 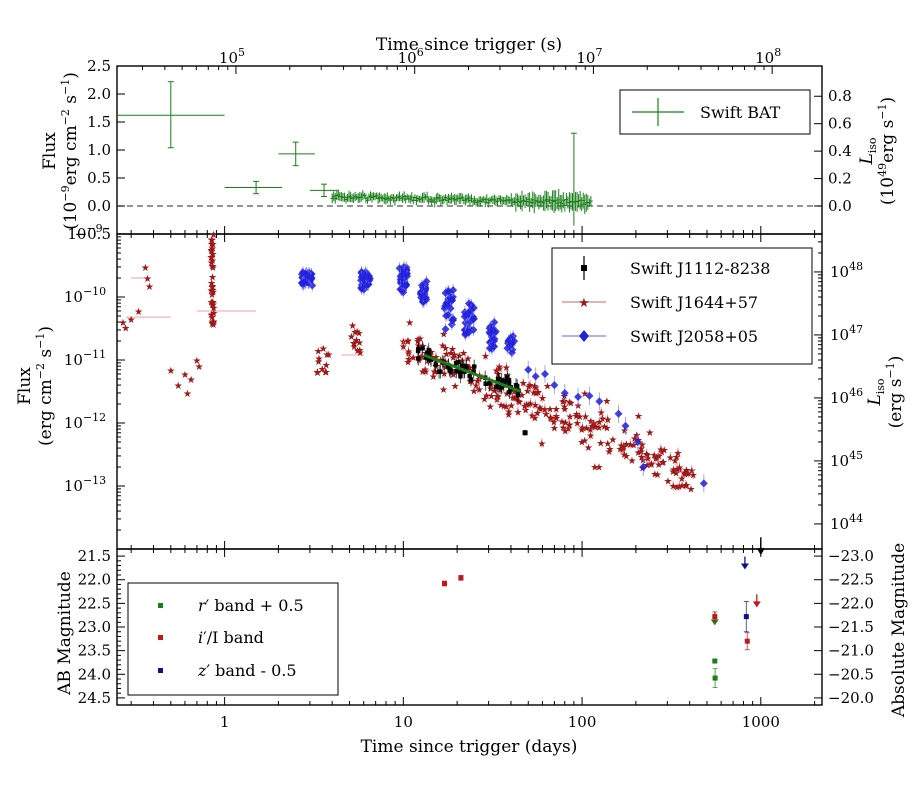 What do you see at coordinates (94, 580) in the screenshot?
I see `optical-y-tick-label: 22.0` at bounding box center [94, 580].